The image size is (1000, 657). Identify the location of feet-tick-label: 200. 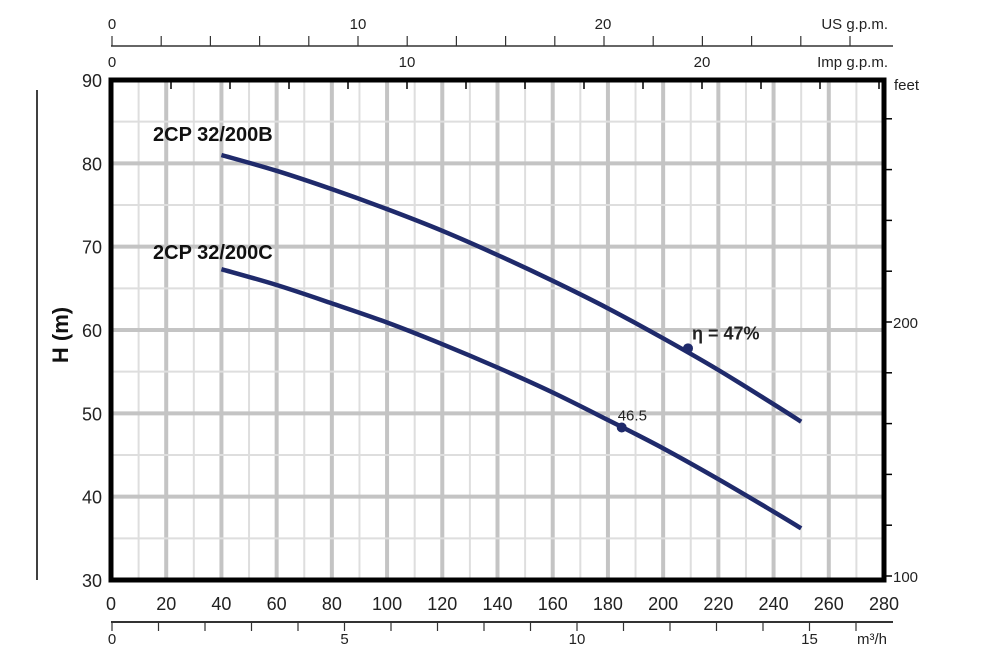
(905, 323).